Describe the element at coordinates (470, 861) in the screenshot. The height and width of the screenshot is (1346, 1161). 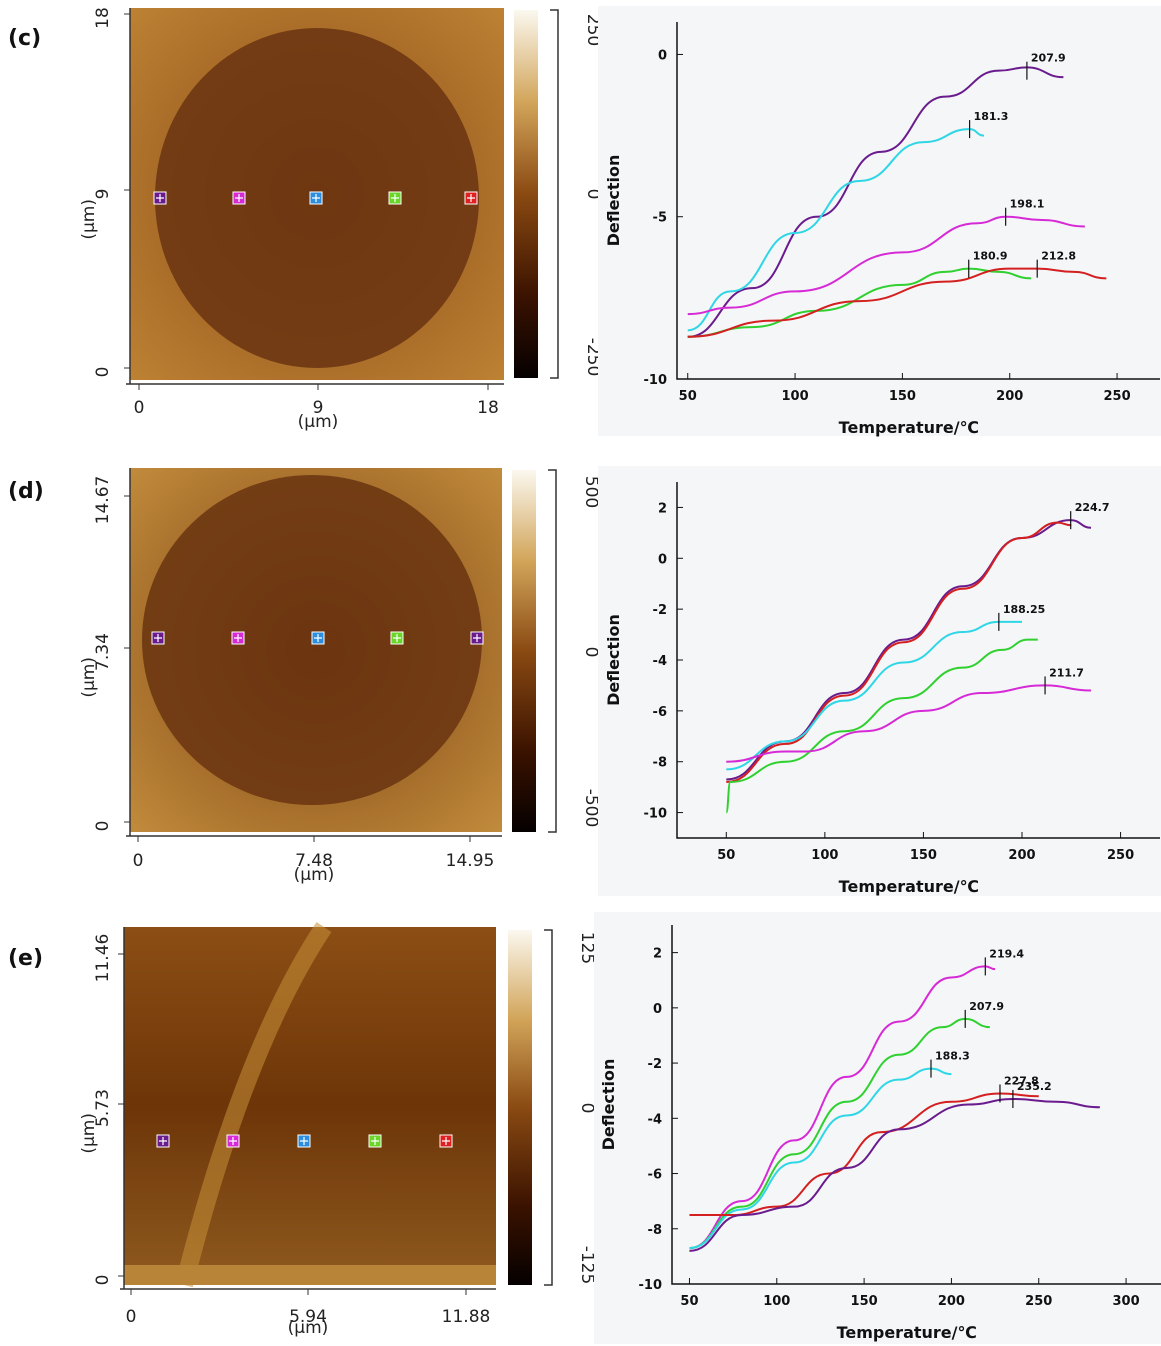
I see `afm-x-tick: 14.95` at that location.